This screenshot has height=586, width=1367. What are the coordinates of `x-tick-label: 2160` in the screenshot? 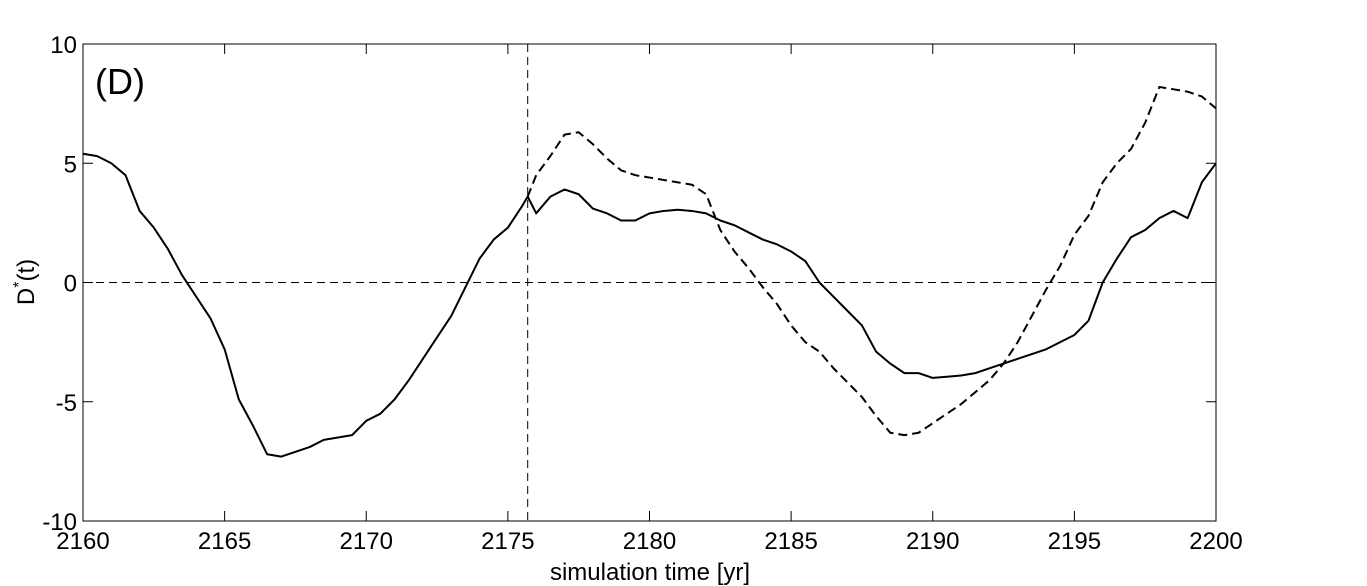 It's located at (82, 541).